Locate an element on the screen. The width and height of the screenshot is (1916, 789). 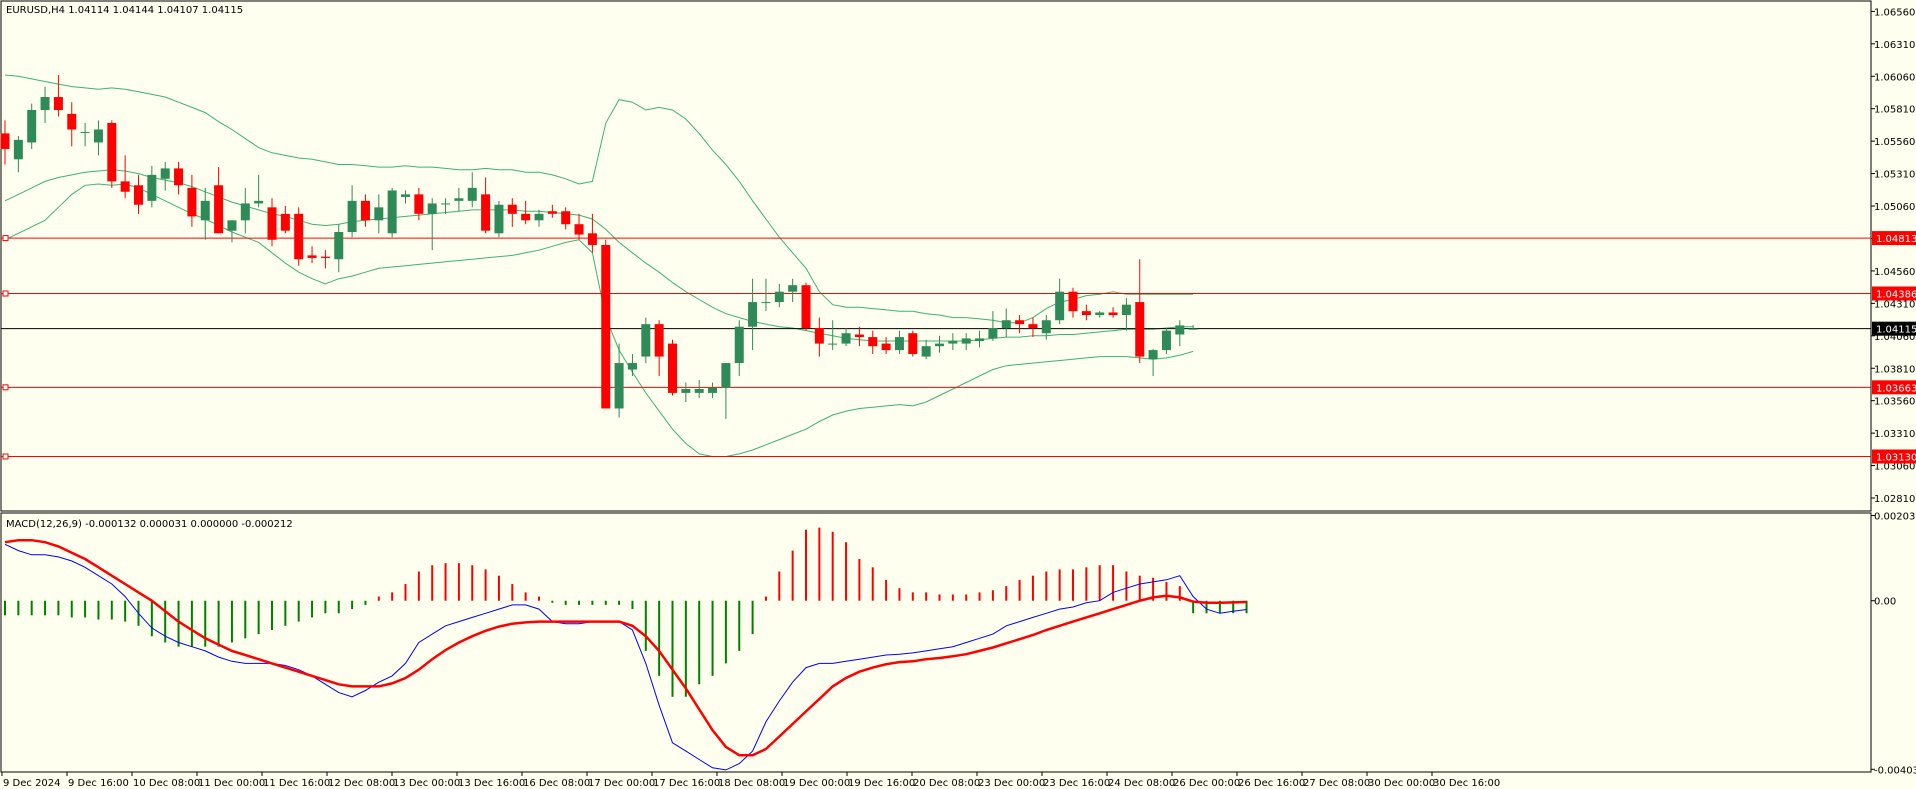
time-tick-label: 11 Dec 00:00 is located at coordinates (231, 783).